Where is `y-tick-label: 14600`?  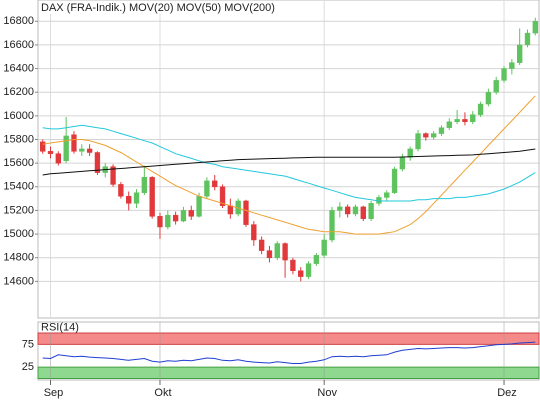
y-tick-label: 14600 is located at coordinates (18, 281).